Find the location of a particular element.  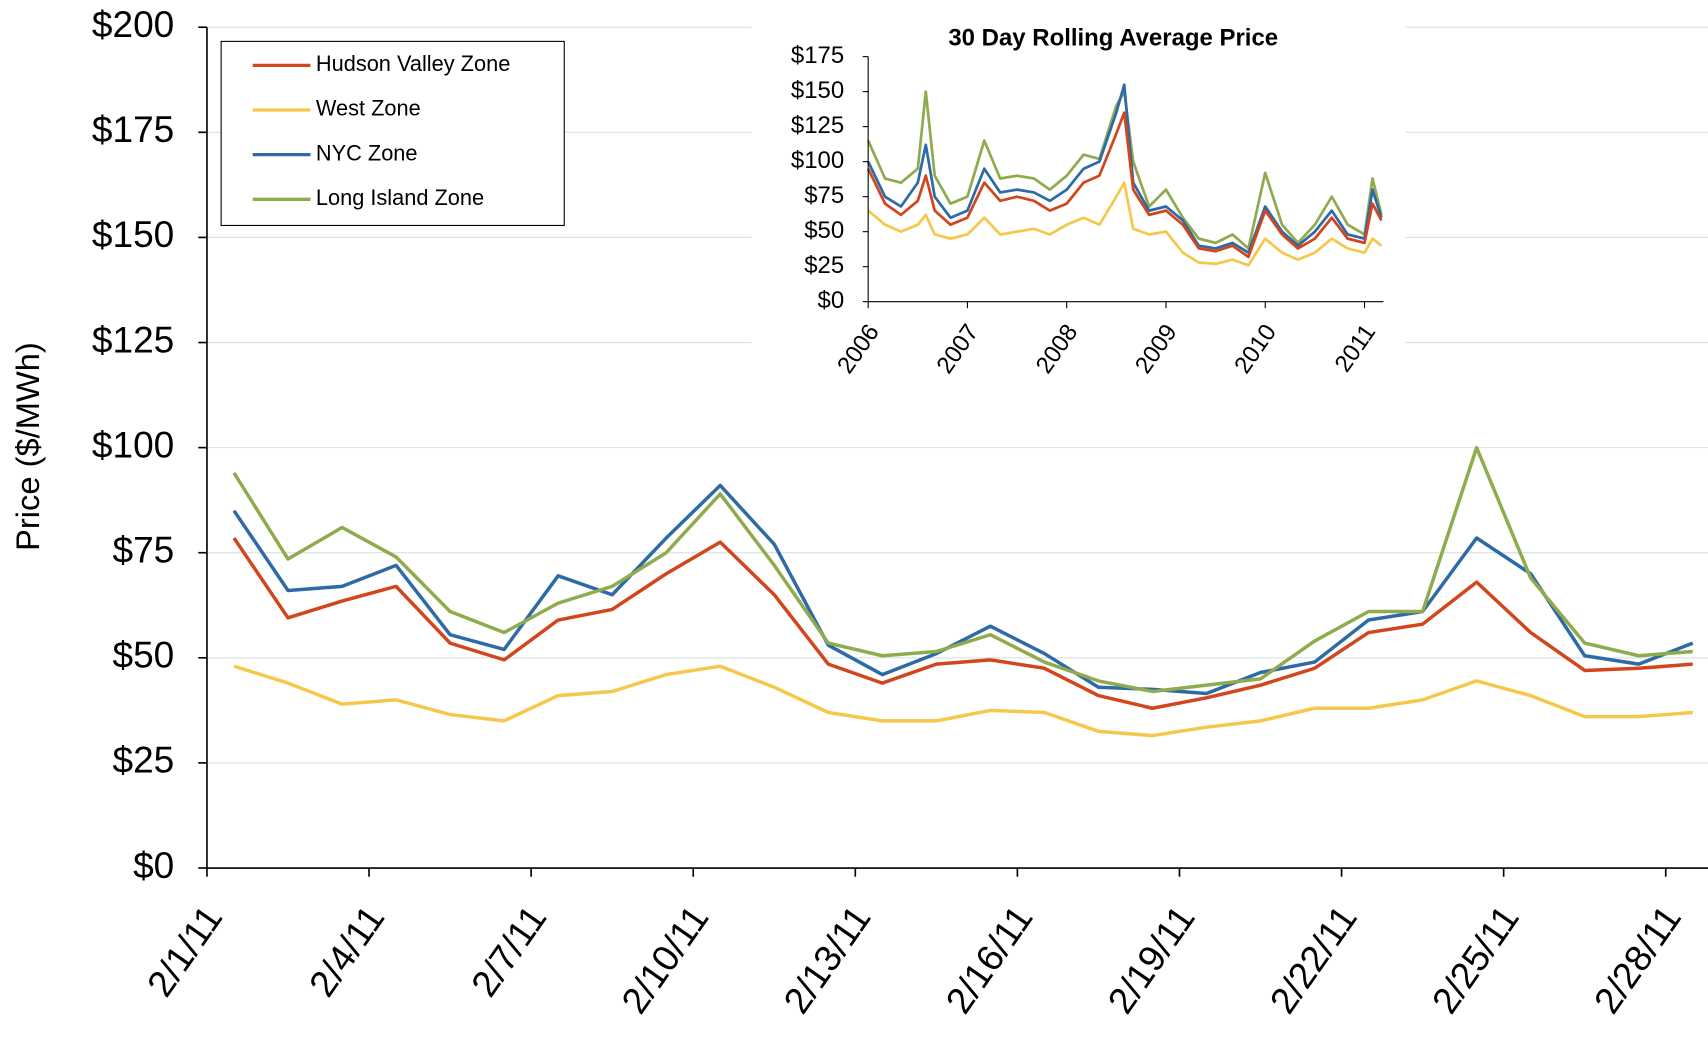

x-tick-label: 2/25/11 is located at coordinates (1475, 959).